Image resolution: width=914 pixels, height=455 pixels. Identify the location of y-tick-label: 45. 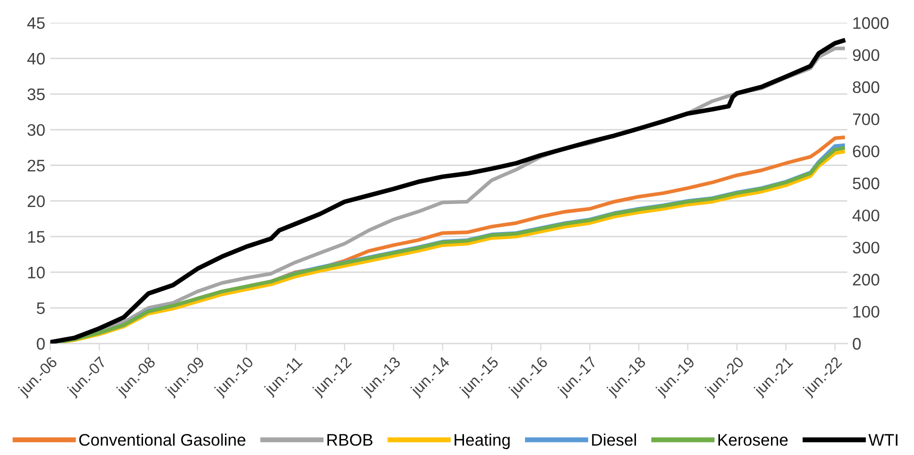
(36, 23).